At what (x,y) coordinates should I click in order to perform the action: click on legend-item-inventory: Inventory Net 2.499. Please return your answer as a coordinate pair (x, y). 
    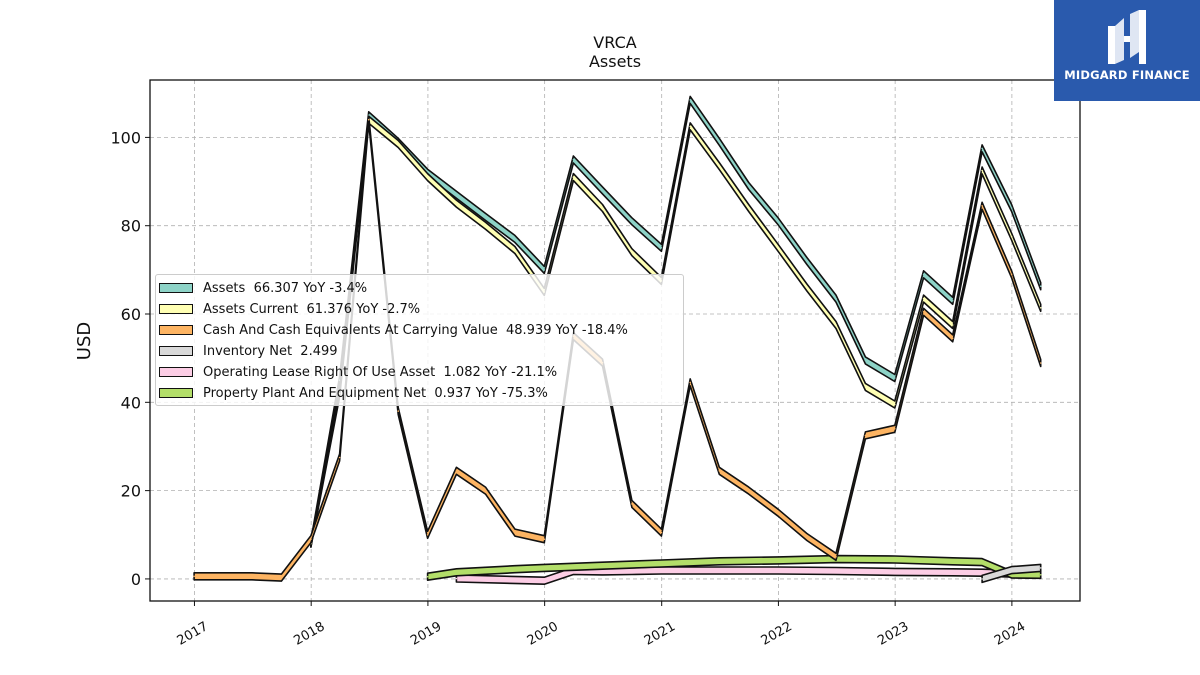
    Looking at the image, I should click on (248, 351).